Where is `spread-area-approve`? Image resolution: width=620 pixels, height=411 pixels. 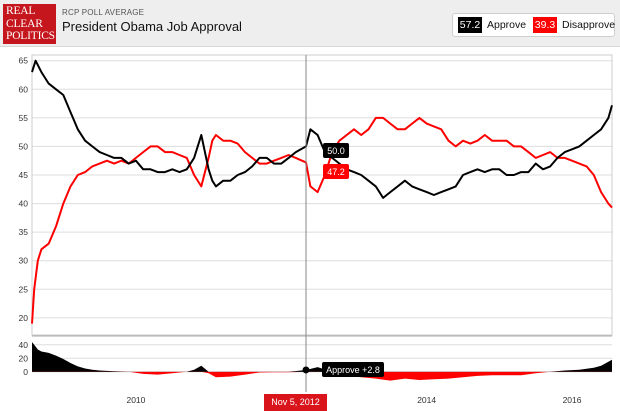
spread-area-approve is located at coordinates (322, 357).